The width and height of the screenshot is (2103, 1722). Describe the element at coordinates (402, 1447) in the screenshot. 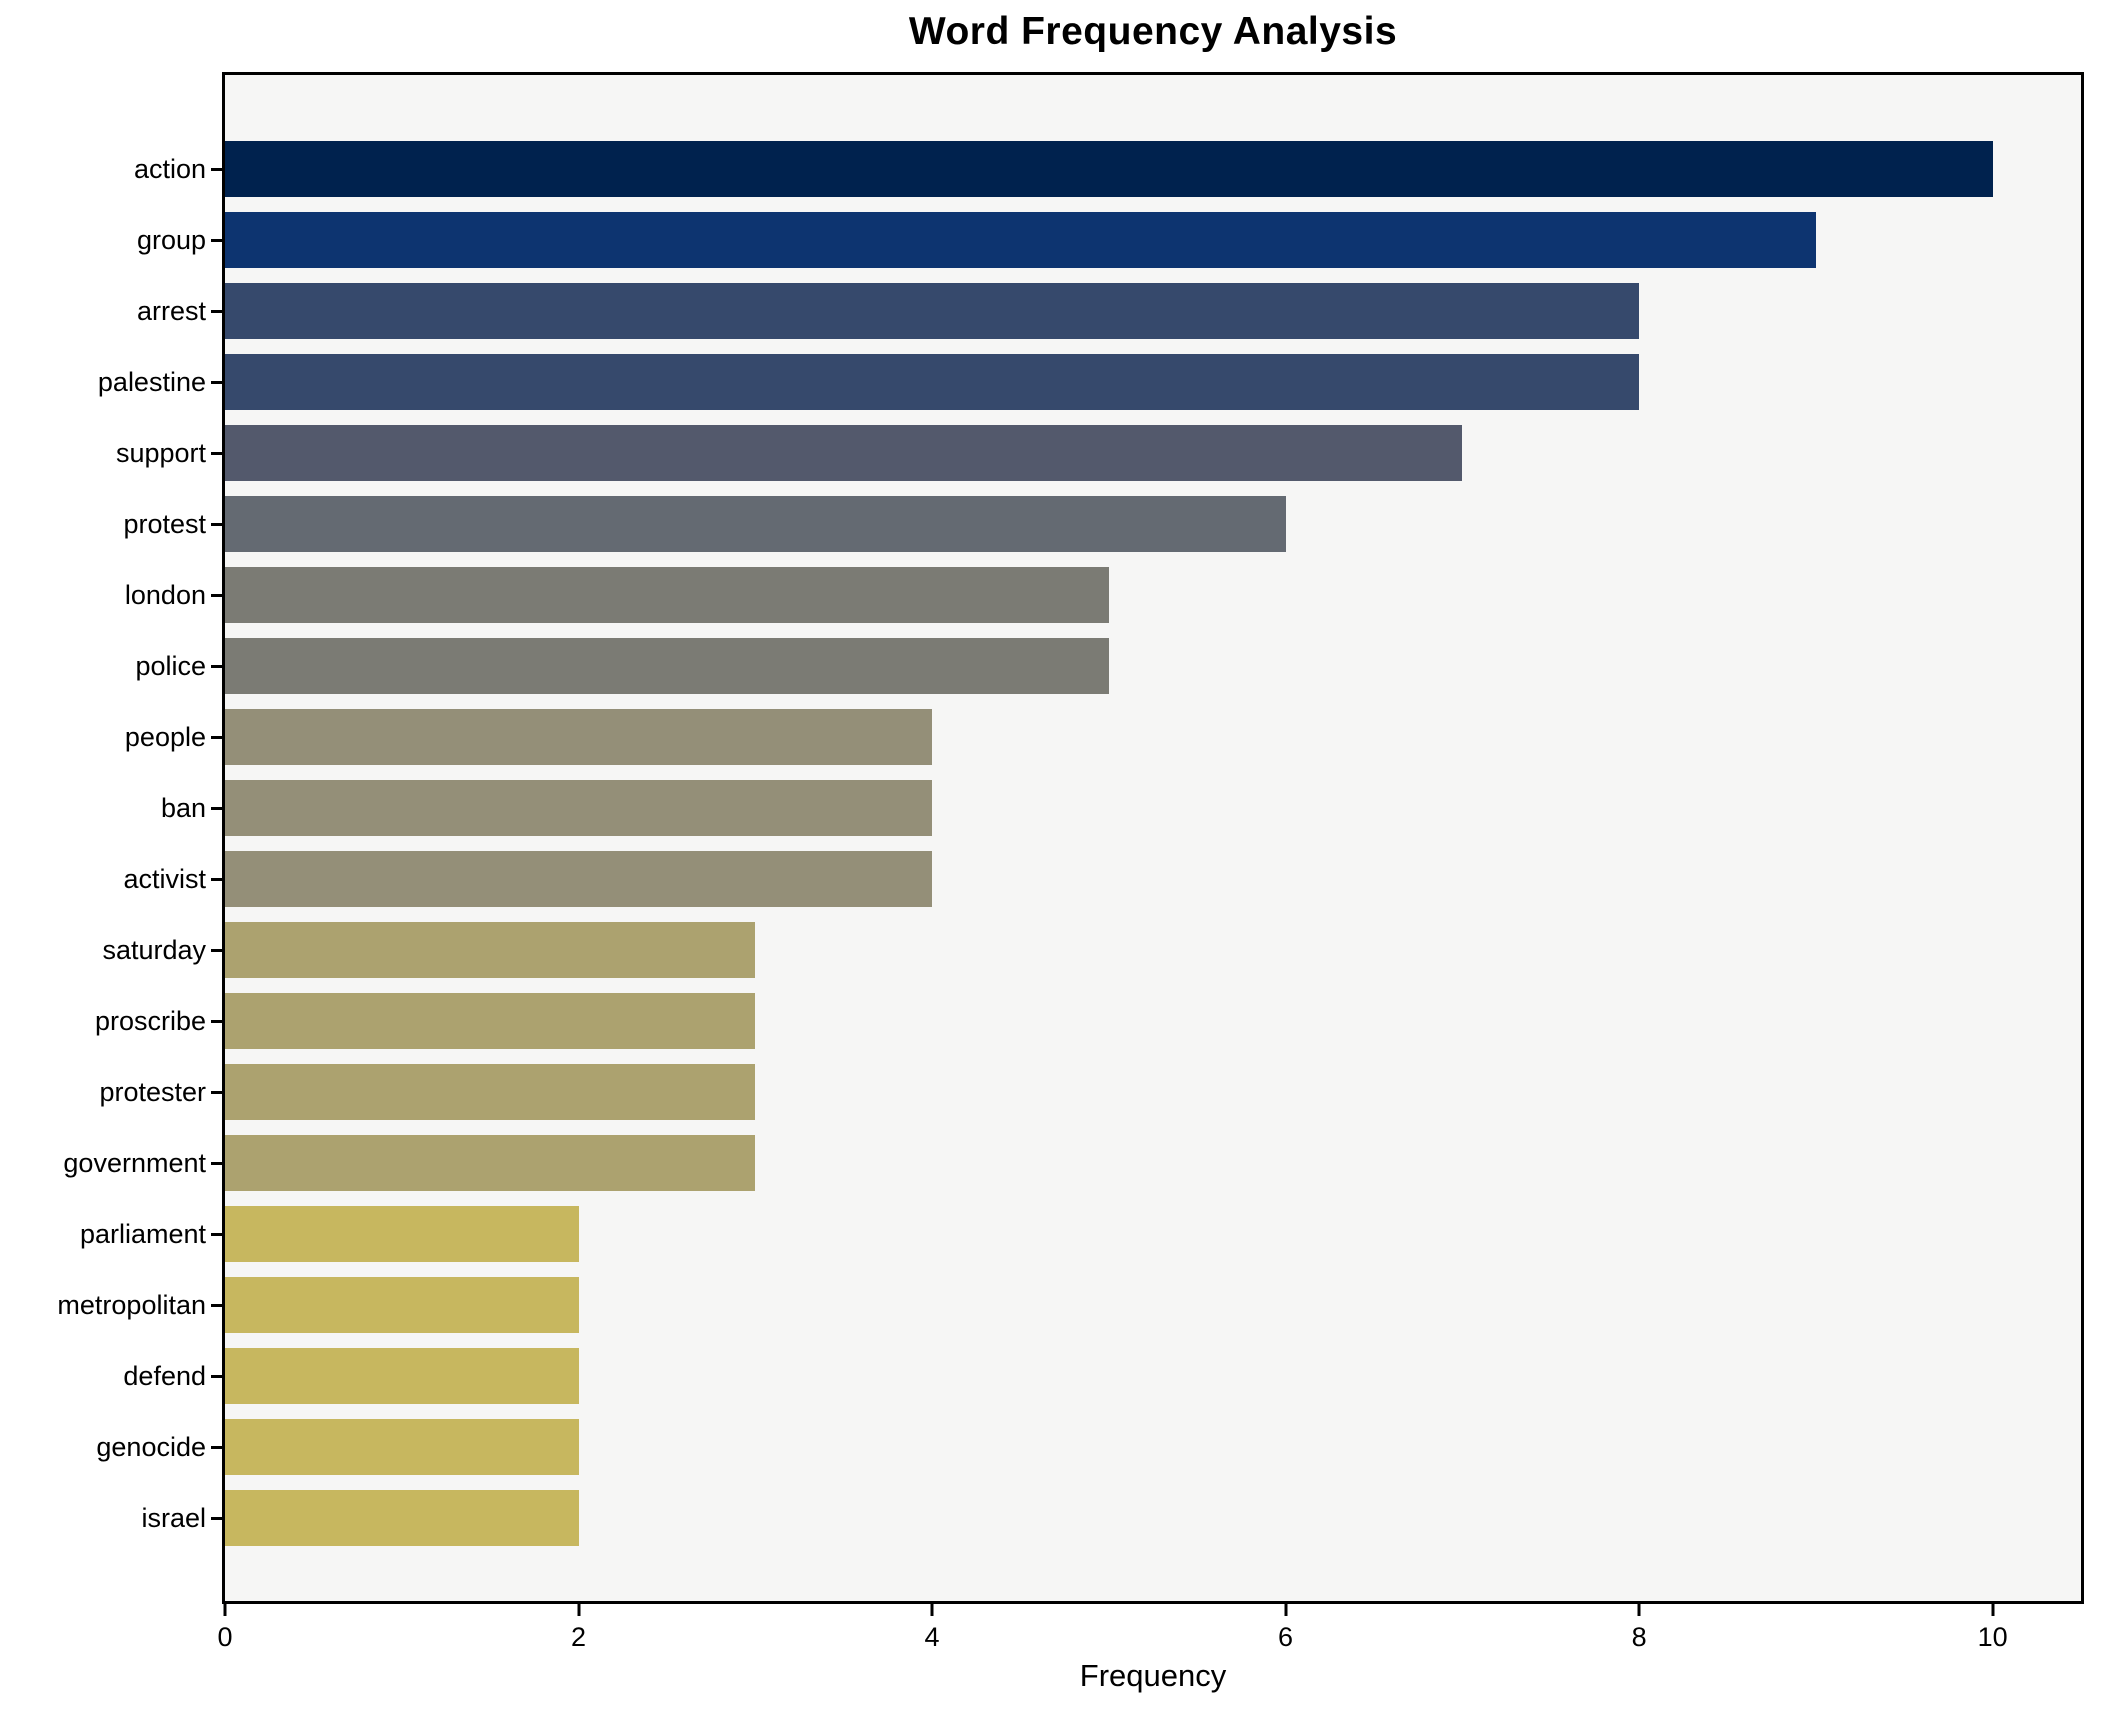

I see `bar-genocide` at that location.